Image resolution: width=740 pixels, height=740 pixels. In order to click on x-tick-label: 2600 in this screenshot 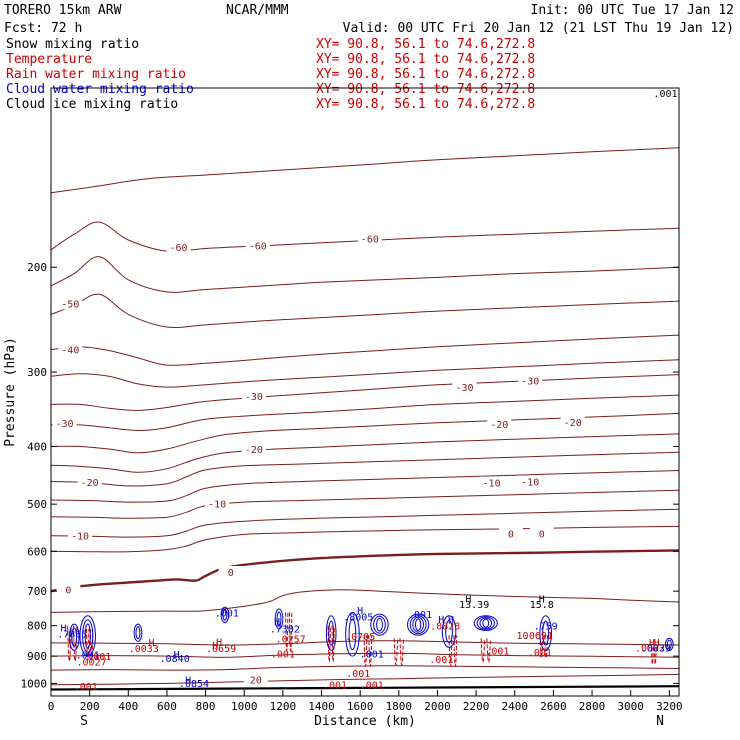, I will do `click(553, 706)`.